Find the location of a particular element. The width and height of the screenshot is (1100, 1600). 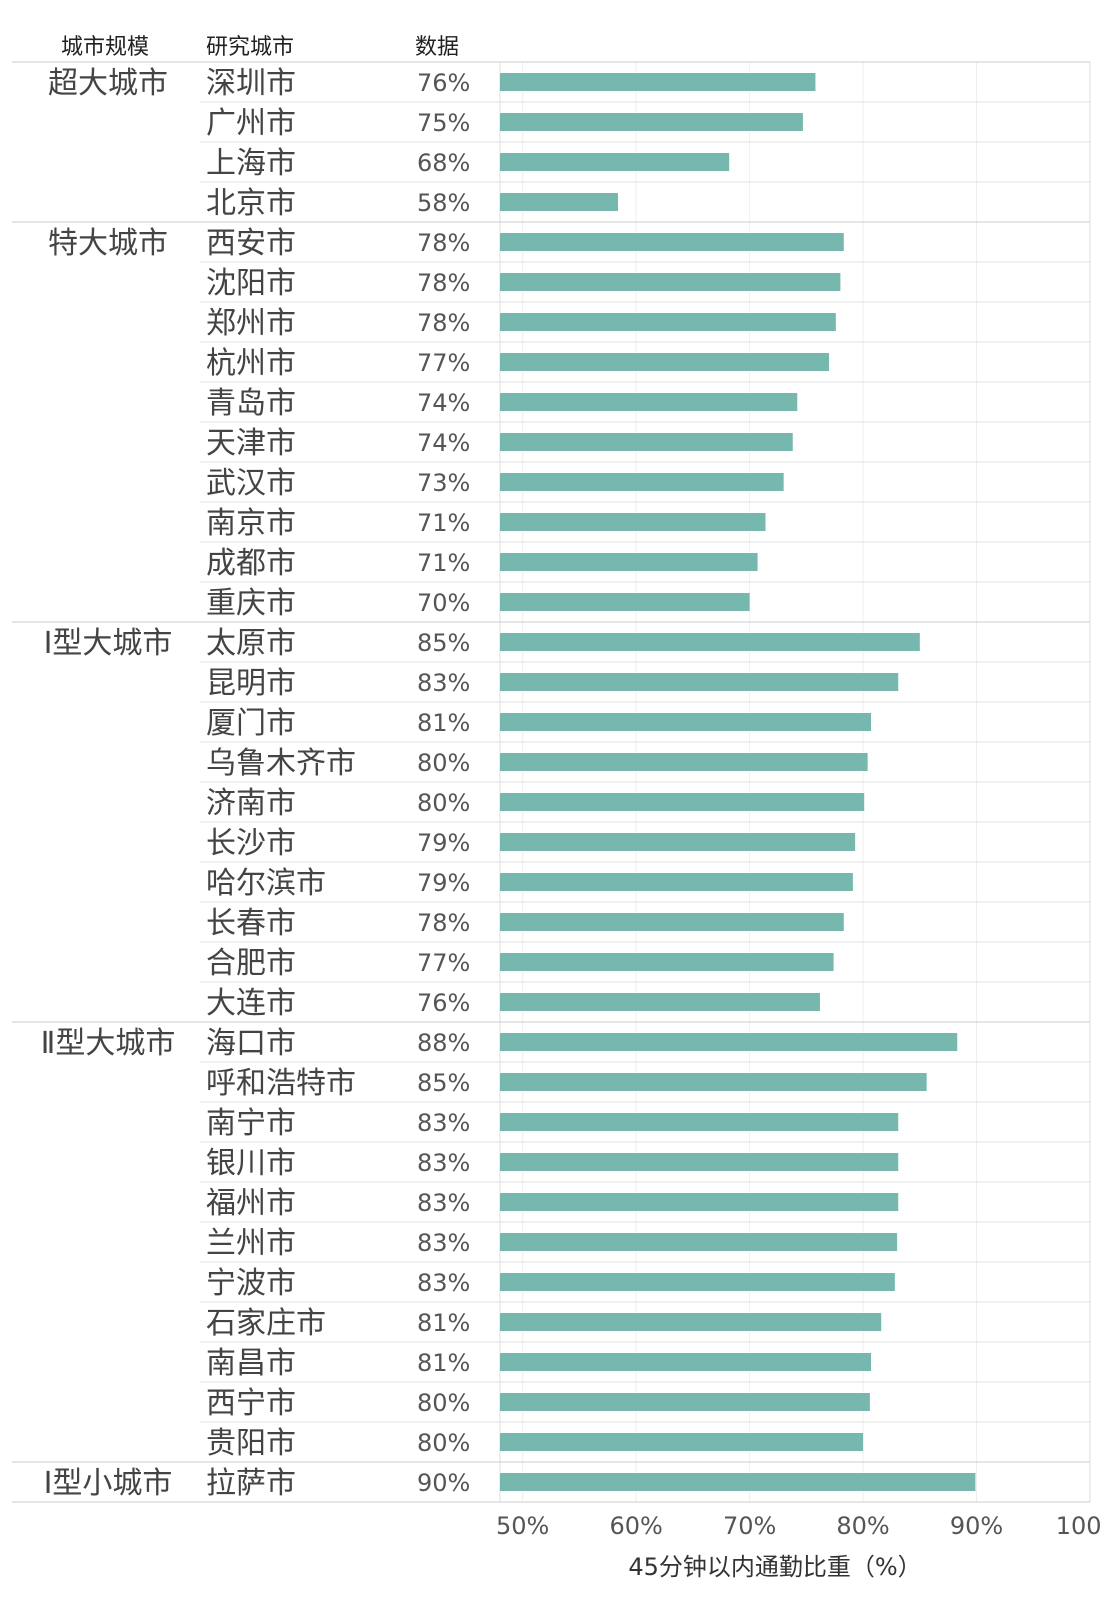

city-label: 福州市 is located at coordinates (251, 1203).